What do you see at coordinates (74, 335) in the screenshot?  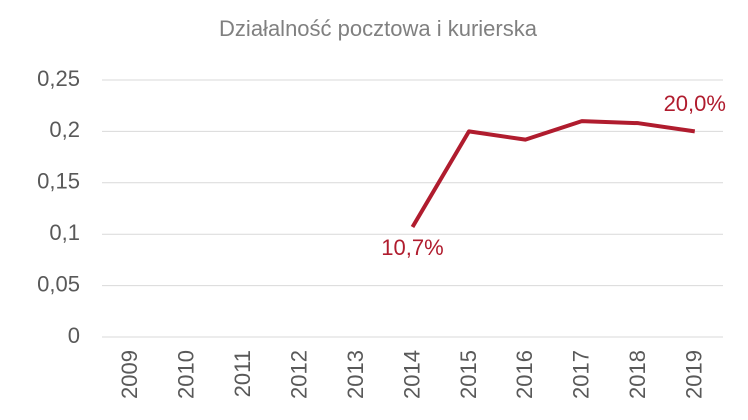 I see `y-tick-label: 0` at bounding box center [74, 335].